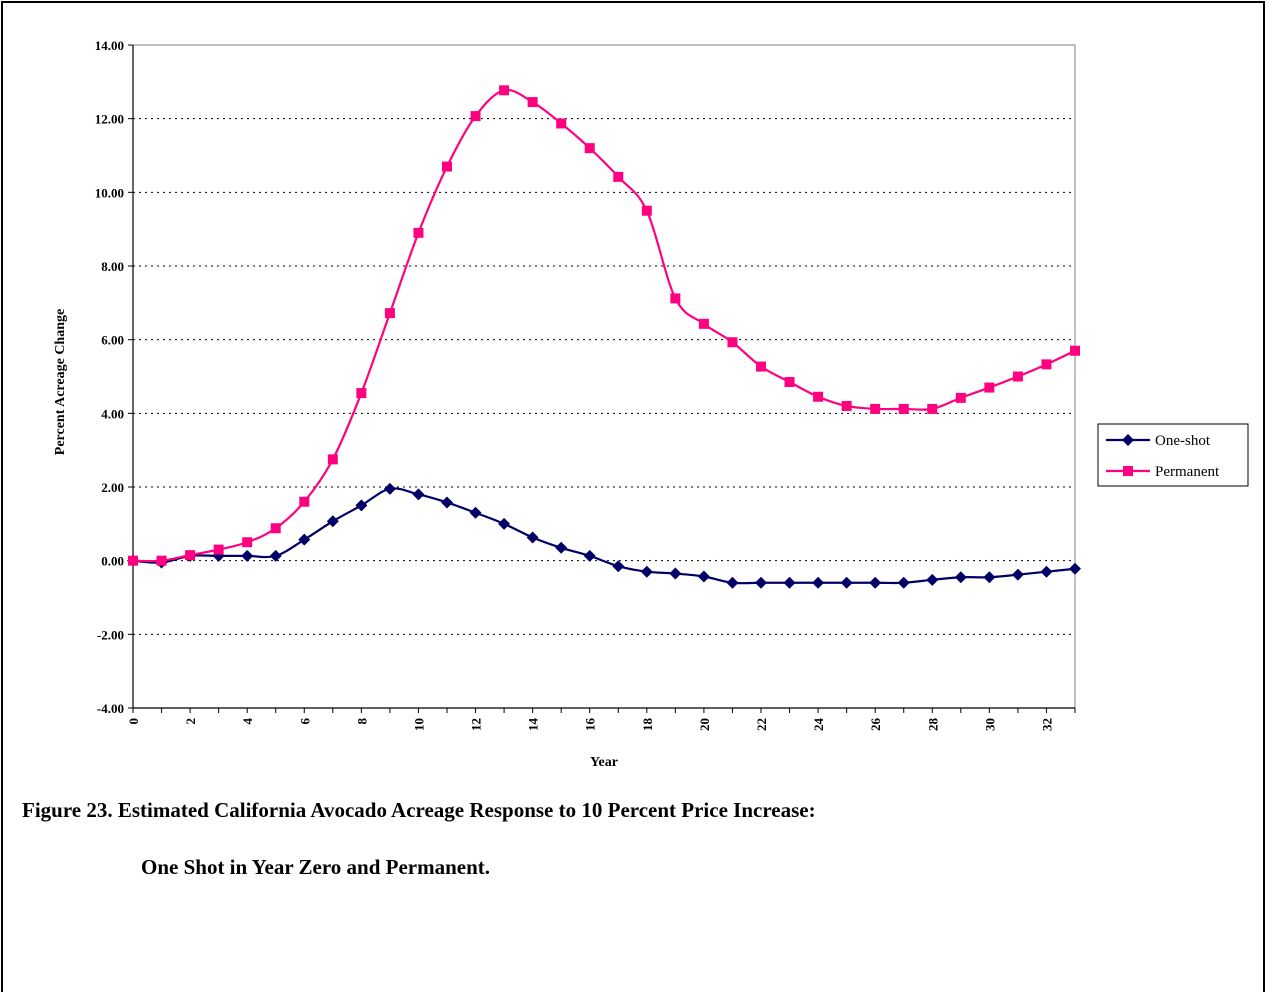  I want to click on y-tick-label: -4.00, so click(110, 708).